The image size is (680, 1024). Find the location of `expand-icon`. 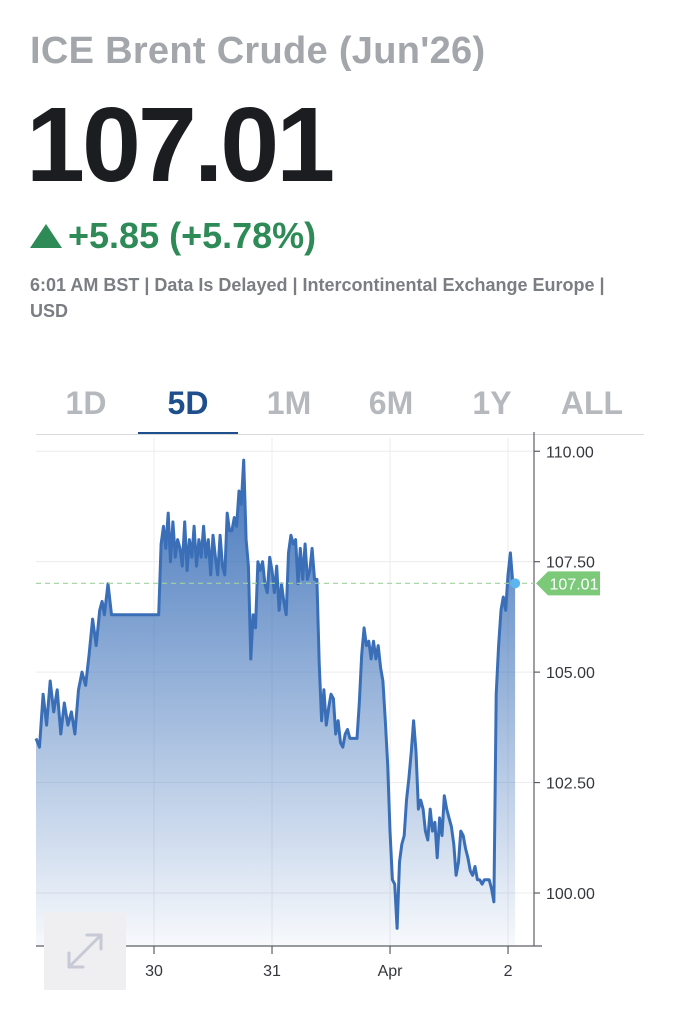

expand-icon is located at coordinates (85, 951).